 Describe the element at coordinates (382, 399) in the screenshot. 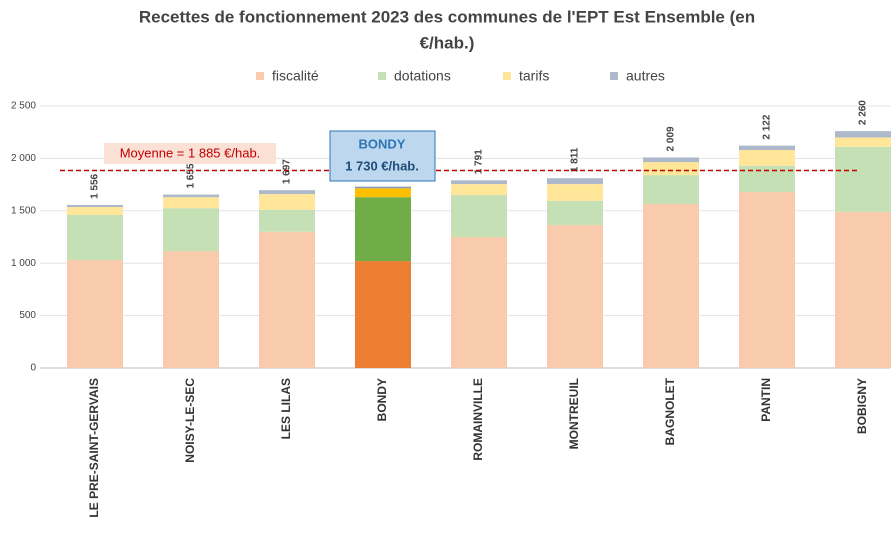

I see `x-tick-label: BONDY` at that location.